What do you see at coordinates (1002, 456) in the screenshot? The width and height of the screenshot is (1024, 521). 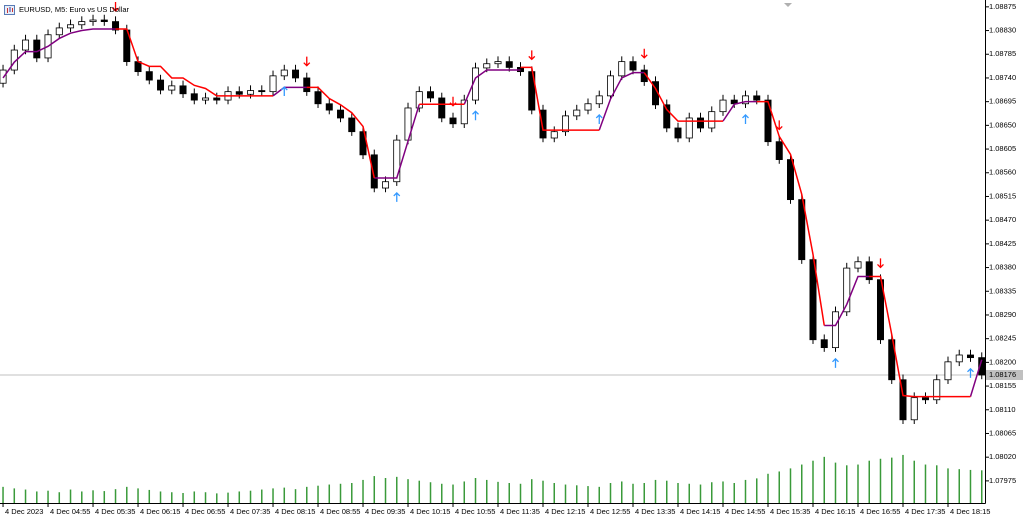 I see `y-tick-label: 1.08020` at bounding box center [1002, 456].